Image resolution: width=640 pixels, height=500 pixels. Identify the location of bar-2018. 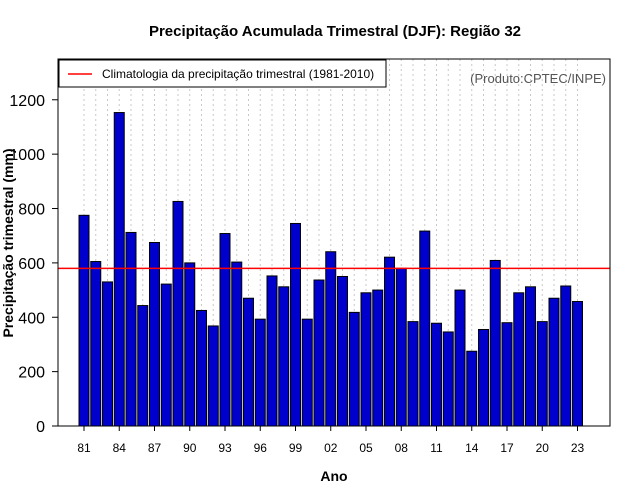
(519, 359).